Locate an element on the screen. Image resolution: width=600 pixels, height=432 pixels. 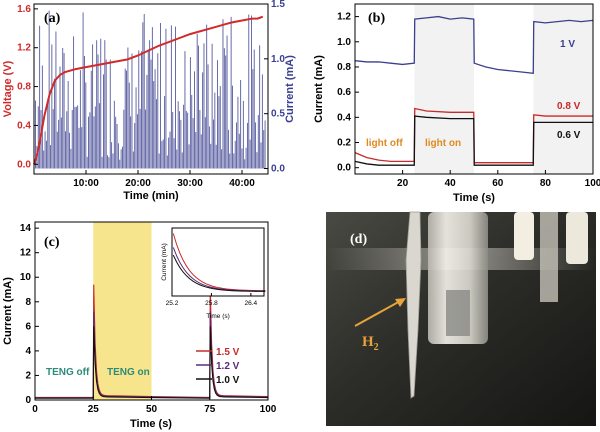
panel-a-current-series is located at coordinates (150, 89).